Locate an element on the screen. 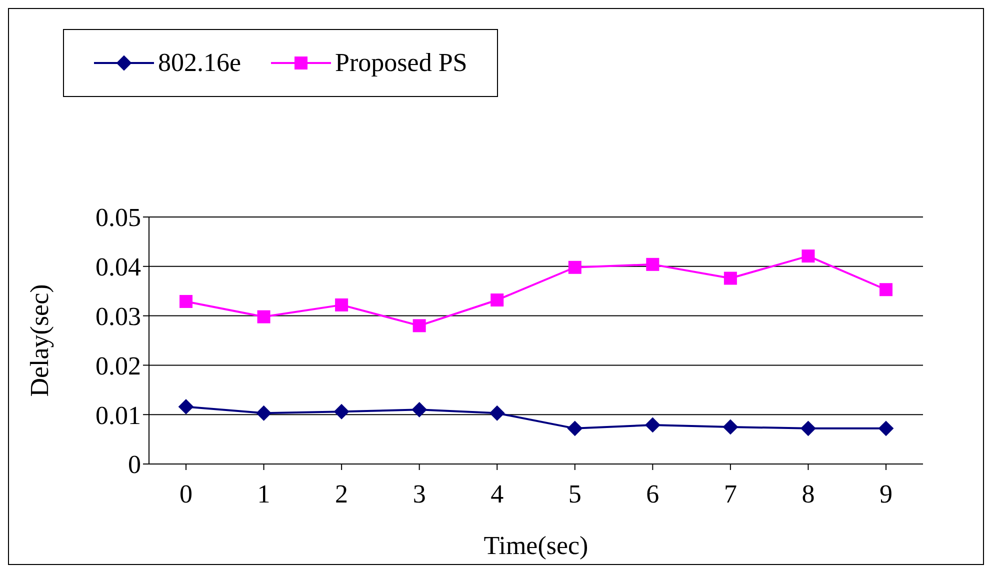 The image size is (992, 573). x-tick-label: 5 is located at coordinates (575, 493).